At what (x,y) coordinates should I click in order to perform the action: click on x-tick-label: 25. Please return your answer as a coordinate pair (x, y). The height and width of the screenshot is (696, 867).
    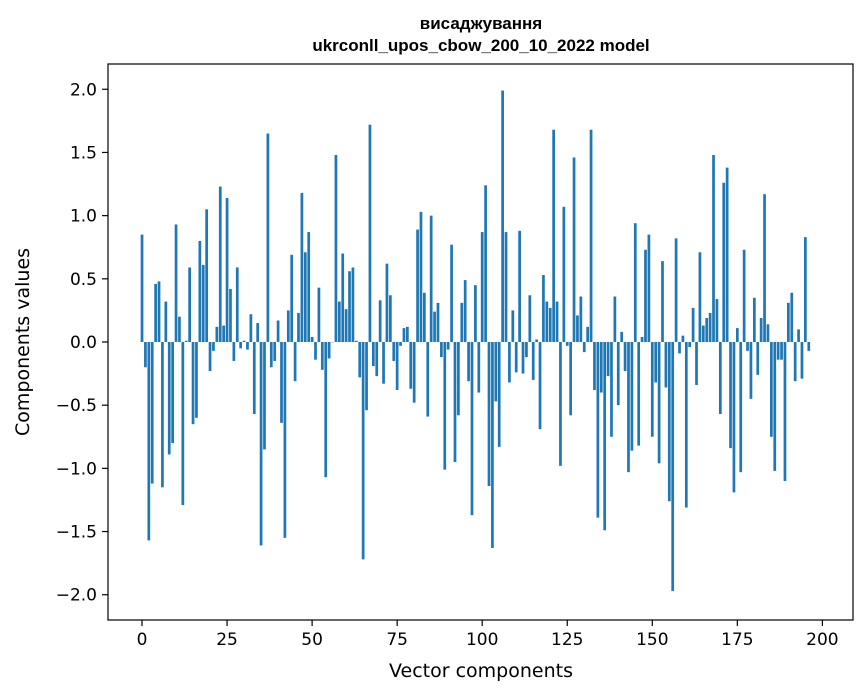
    Looking at the image, I should click on (227, 640).